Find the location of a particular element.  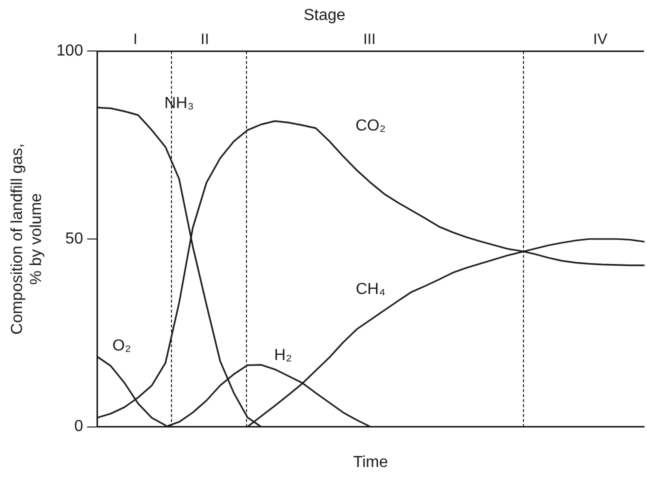

text: IV is located at coordinates (600, 39).